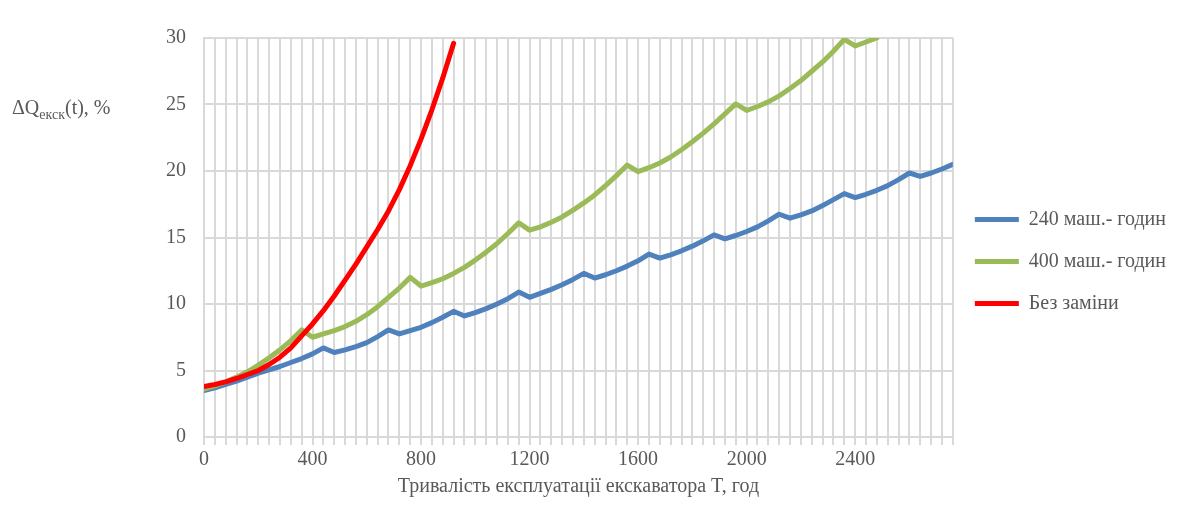 The height and width of the screenshot is (515, 1194). Describe the element at coordinates (176, 102) in the screenshot. I see `y-tick-label: 25` at that location.